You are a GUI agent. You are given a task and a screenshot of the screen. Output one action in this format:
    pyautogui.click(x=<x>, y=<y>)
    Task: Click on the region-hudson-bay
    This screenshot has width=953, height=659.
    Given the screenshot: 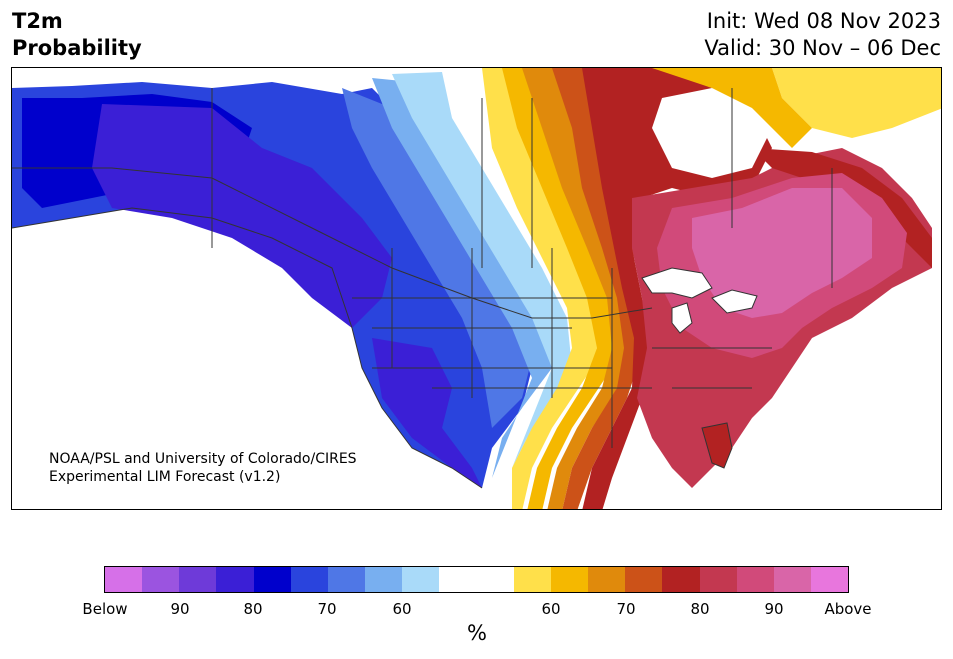 What is the action you would take?
    pyautogui.click(x=712, y=133)
    